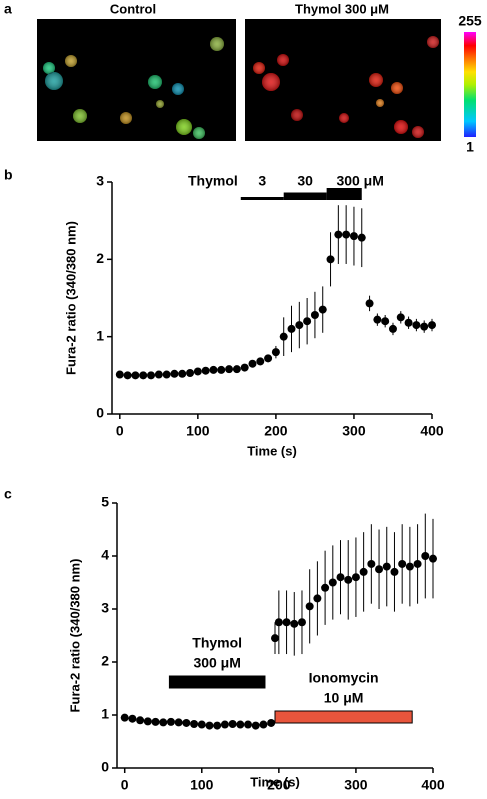 Image resolution: width=487 pixels, height=799 pixels. What do you see at coordinates (105, 555) in the screenshot?
I see `y-tick-label: 4` at bounding box center [105, 555].